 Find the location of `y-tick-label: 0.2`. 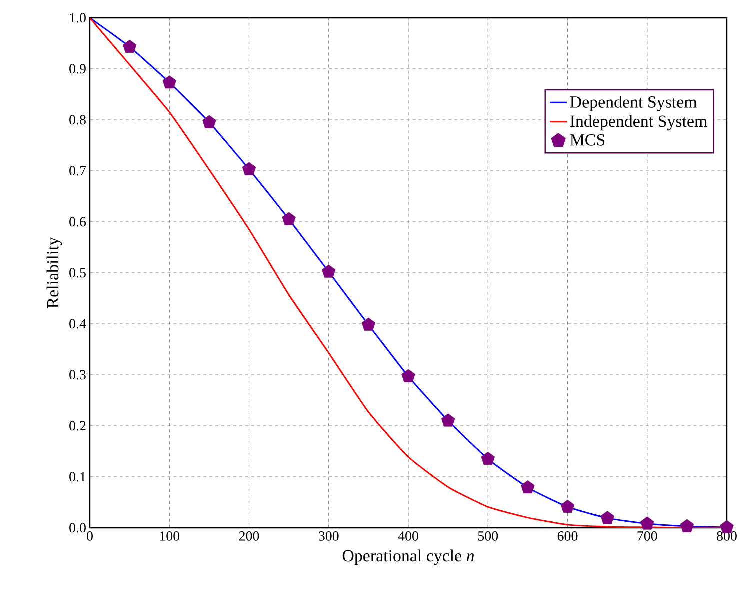

y-tick-label: 0.2 is located at coordinates (78, 426).